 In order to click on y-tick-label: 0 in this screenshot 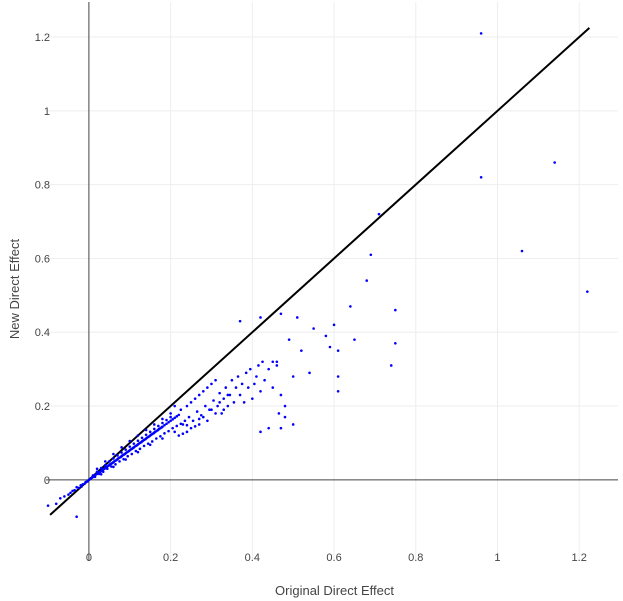, I will do `click(47, 481)`.